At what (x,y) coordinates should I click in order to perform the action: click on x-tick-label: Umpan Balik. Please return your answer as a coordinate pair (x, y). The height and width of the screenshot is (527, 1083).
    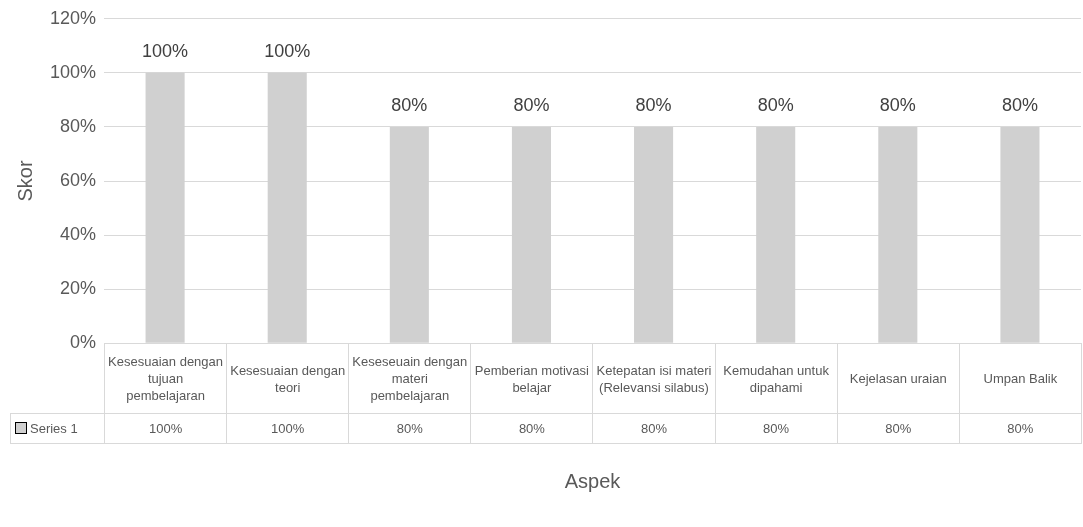
    Looking at the image, I should click on (1020, 378).